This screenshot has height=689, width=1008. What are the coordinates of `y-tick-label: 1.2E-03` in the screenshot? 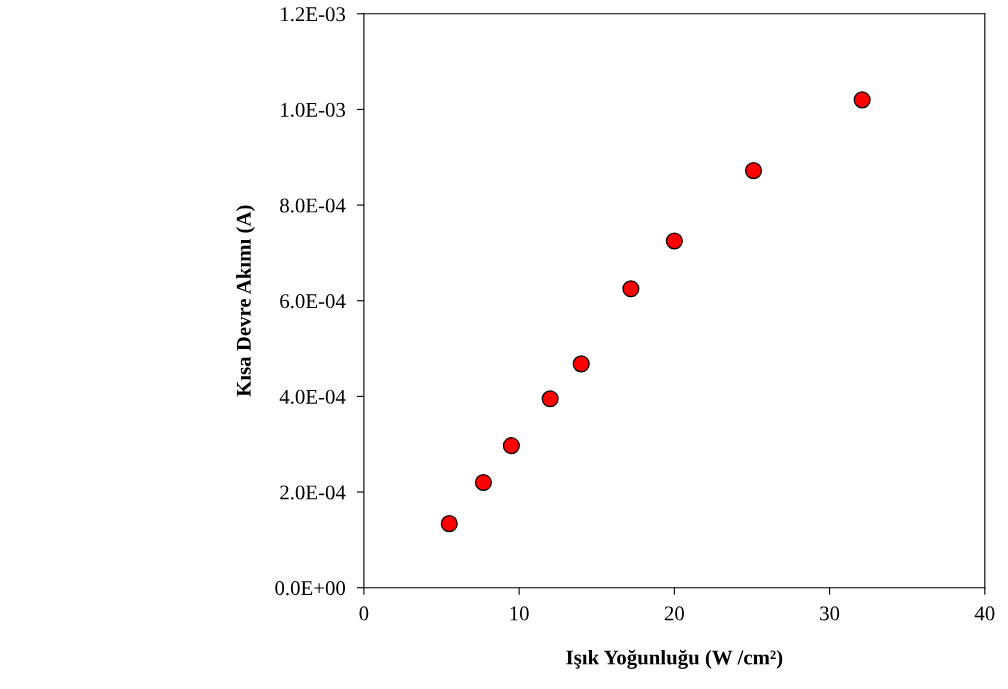 It's located at (313, 14).